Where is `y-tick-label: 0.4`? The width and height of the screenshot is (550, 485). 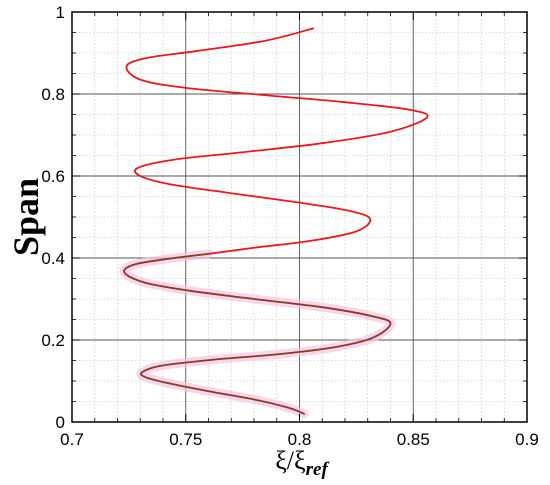 y-tick-label: 0.4 is located at coordinates (53, 258).